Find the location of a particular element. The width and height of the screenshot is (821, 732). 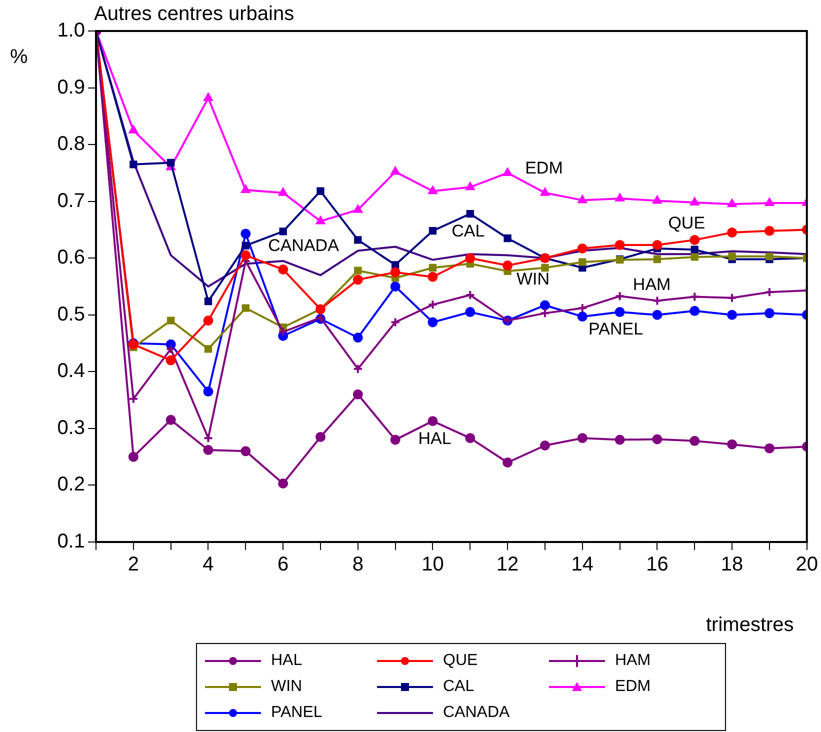

y-tick-label: 0.9 is located at coordinates (71, 87).